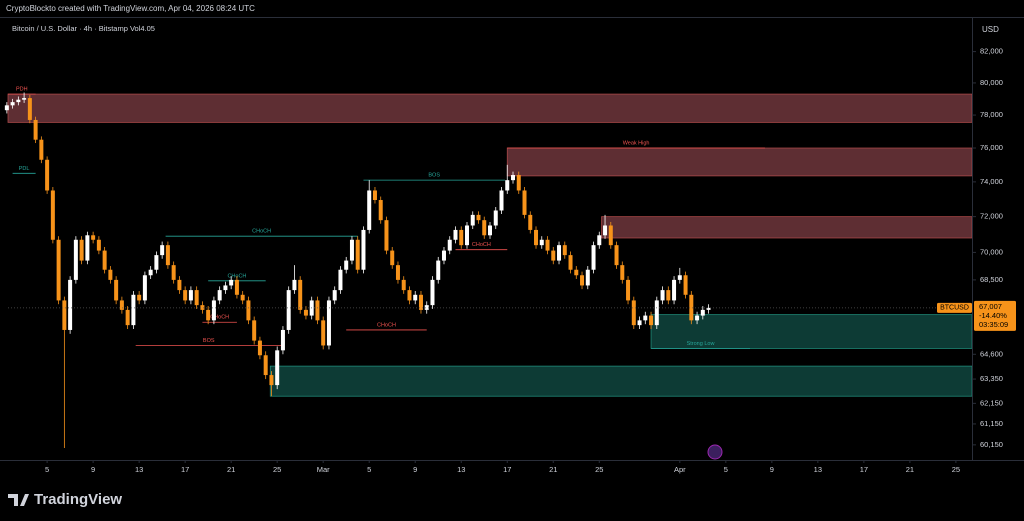  What do you see at coordinates (991, 251) in the screenshot?
I see `y-tick-label: 70,000` at bounding box center [991, 251].